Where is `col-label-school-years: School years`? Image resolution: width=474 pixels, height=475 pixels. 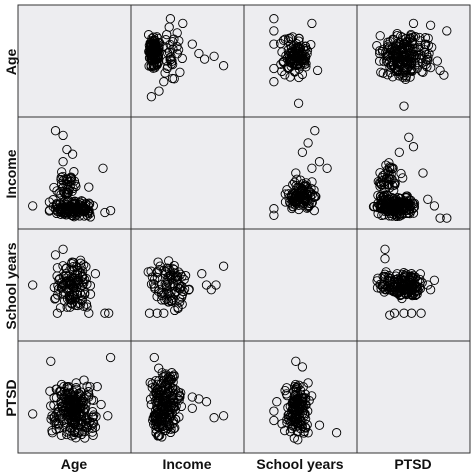
col-label-school-years: School years is located at coordinates (299, 464).